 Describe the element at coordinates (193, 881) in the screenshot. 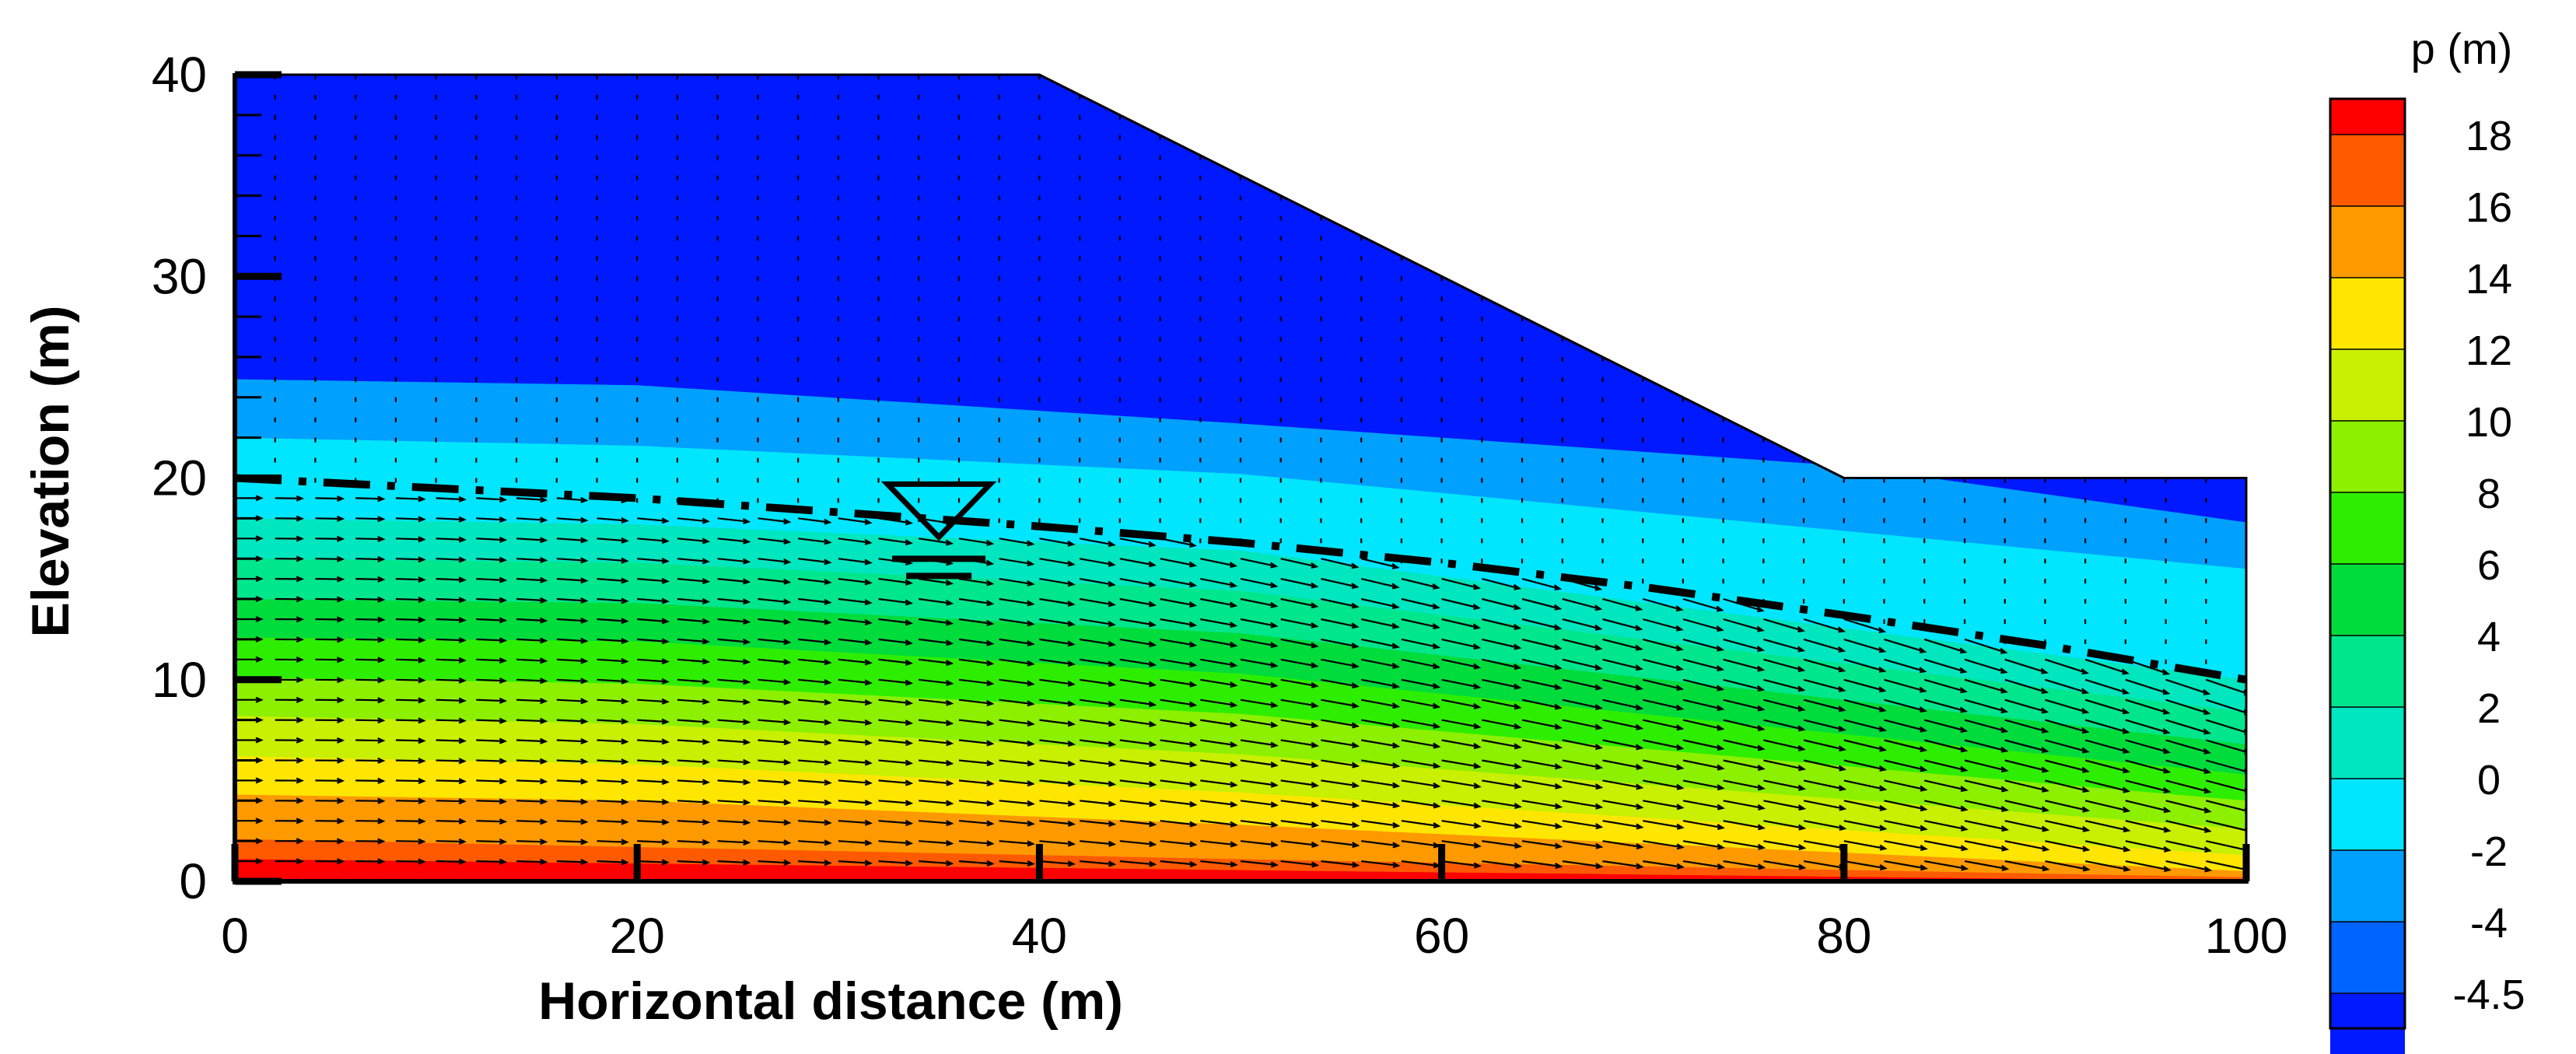

I see `y-tick-label-0: 0` at that location.